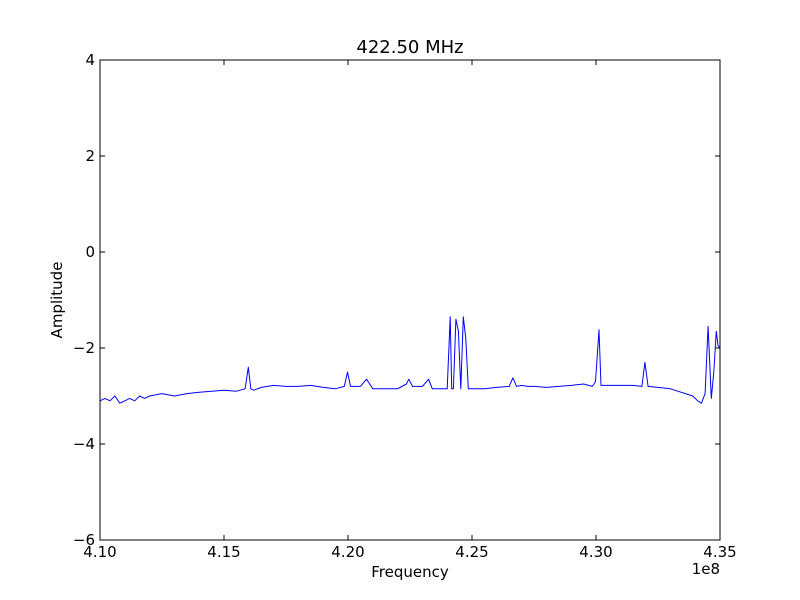 The image size is (800, 600). Describe the element at coordinates (719, 552) in the screenshot. I see `x-tick-label: 4.35` at that location.